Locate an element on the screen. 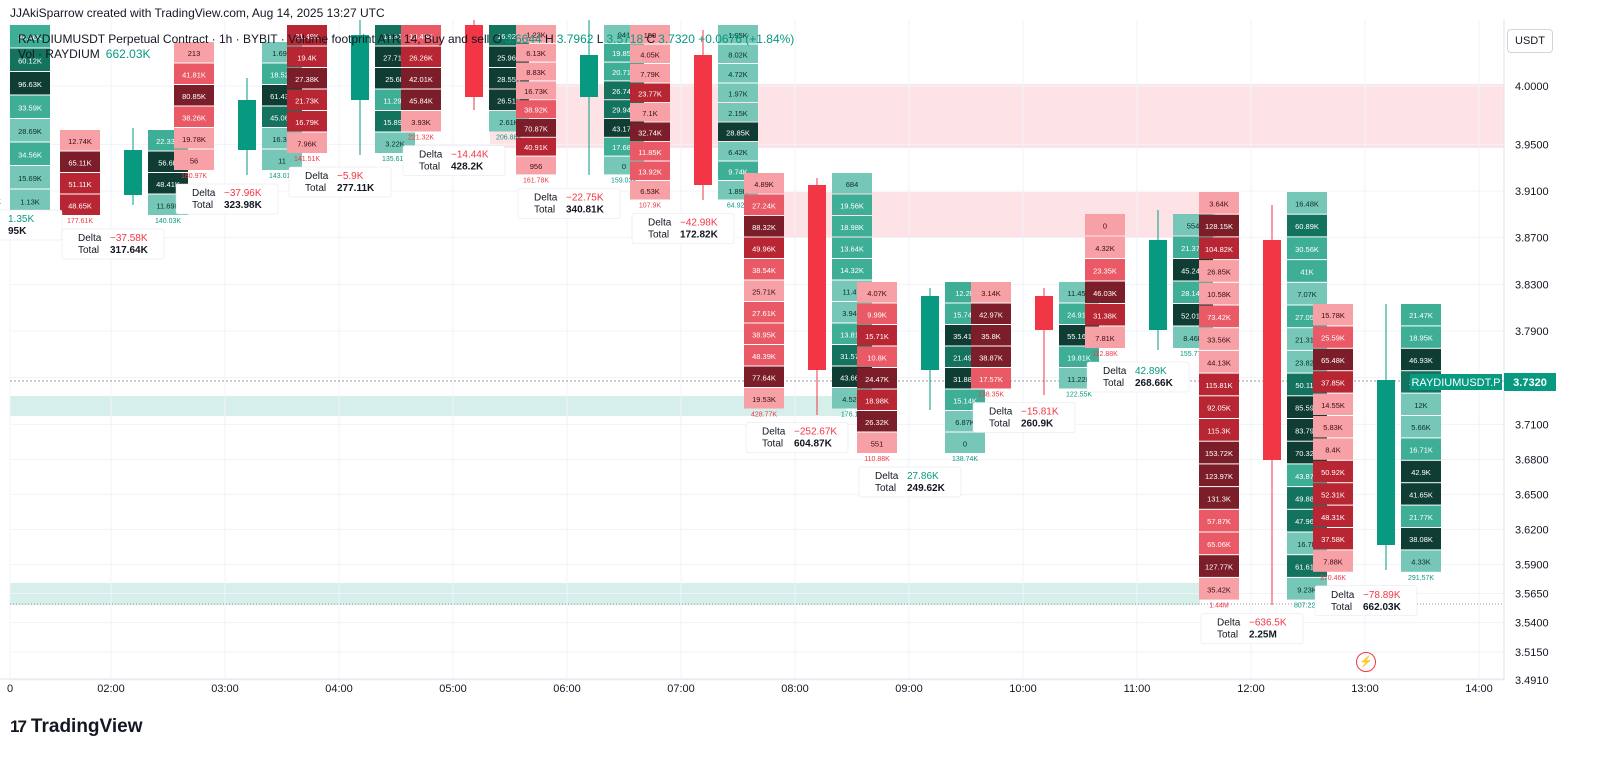 This screenshot has height=769, width=1600. sell-volume-label: 46.03K is located at coordinates (1105, 293).